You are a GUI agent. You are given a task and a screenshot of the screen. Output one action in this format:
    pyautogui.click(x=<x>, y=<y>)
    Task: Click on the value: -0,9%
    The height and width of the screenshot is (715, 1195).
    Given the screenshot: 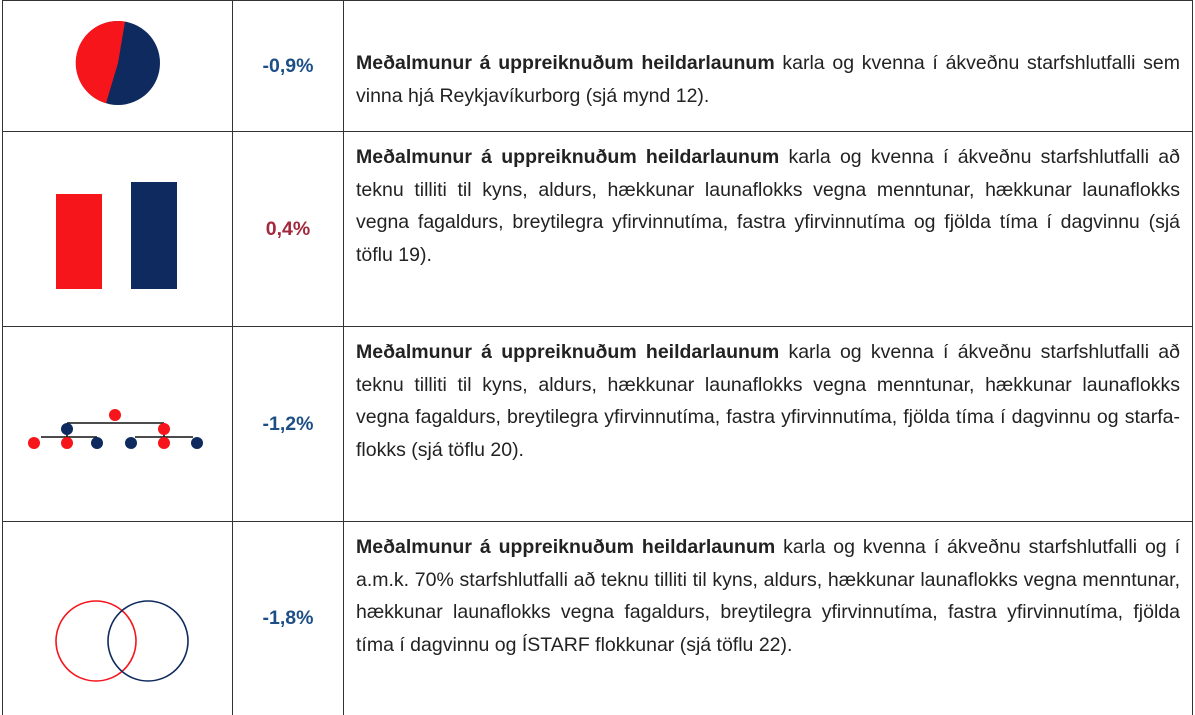 What is the action you would take?
    pyautogui.click(x=288, y=66)
    